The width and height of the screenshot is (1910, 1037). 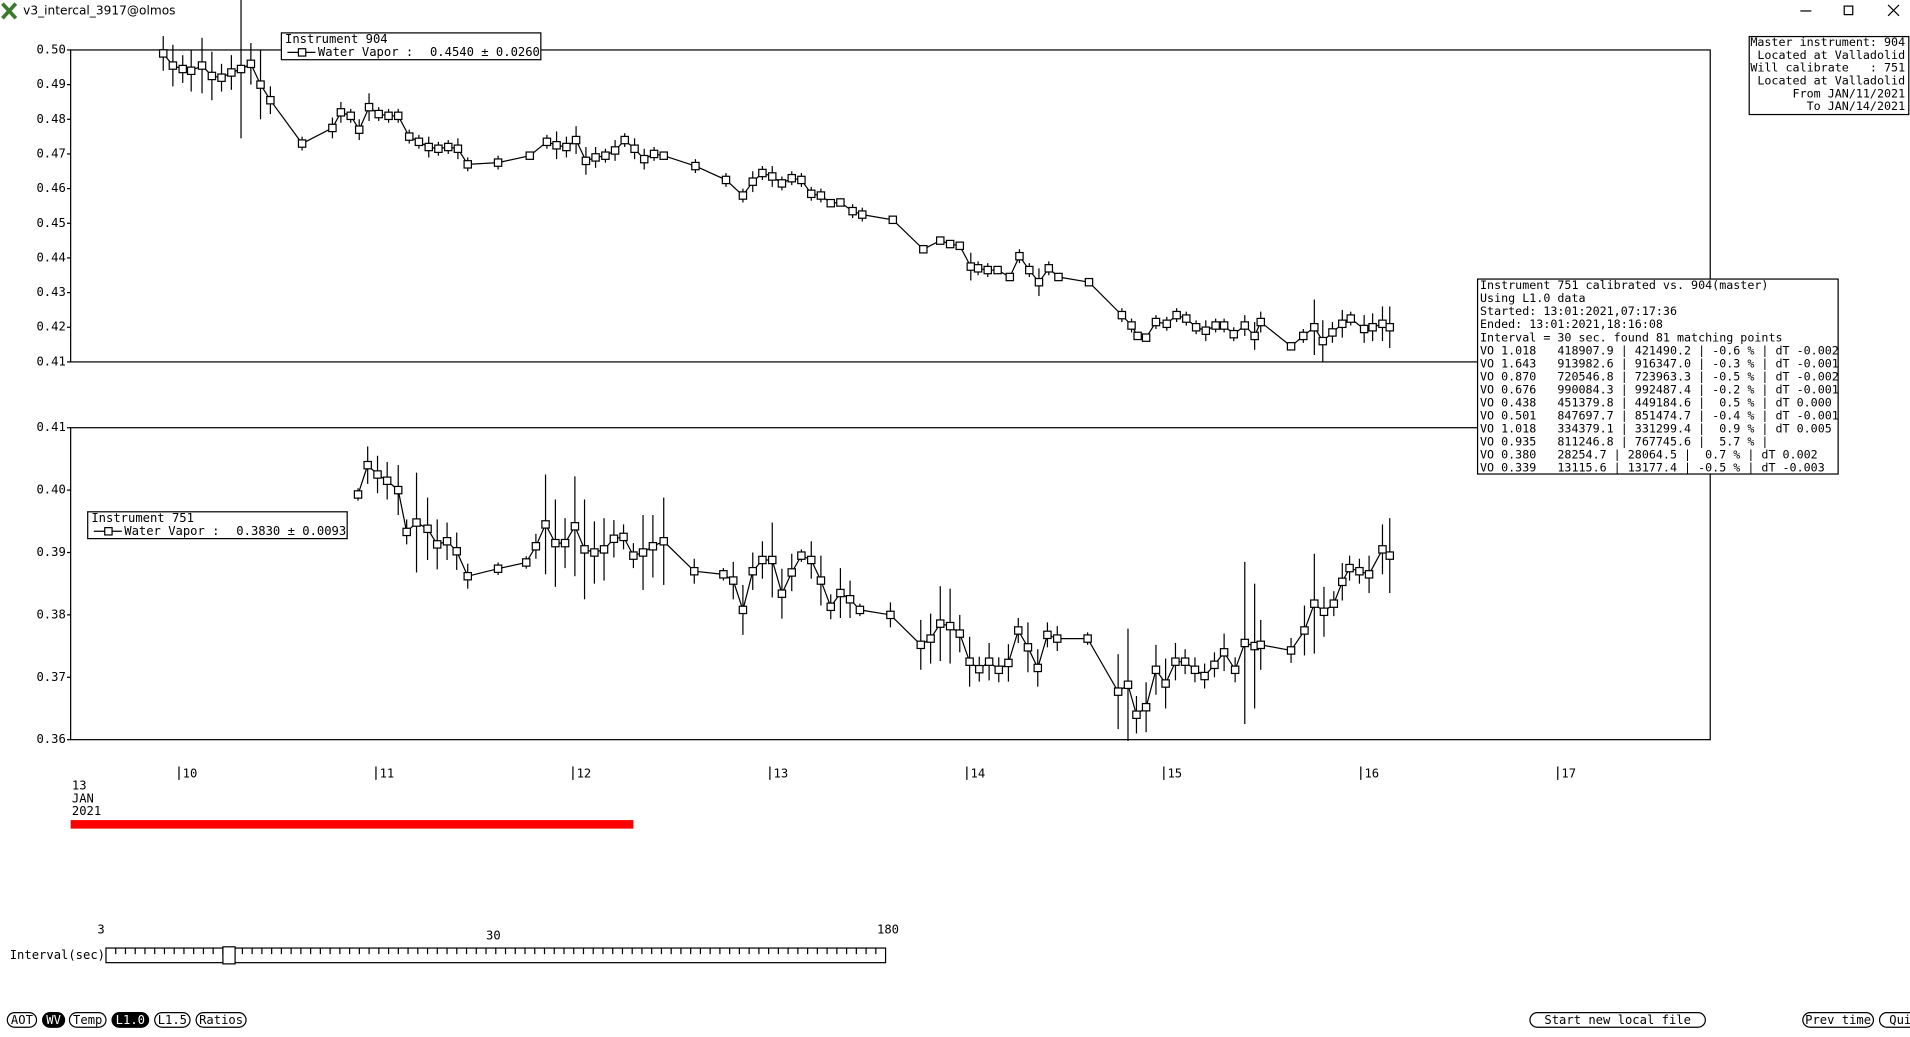 I want to click on mode-button-label: WV, so click(x=53, y=1020).